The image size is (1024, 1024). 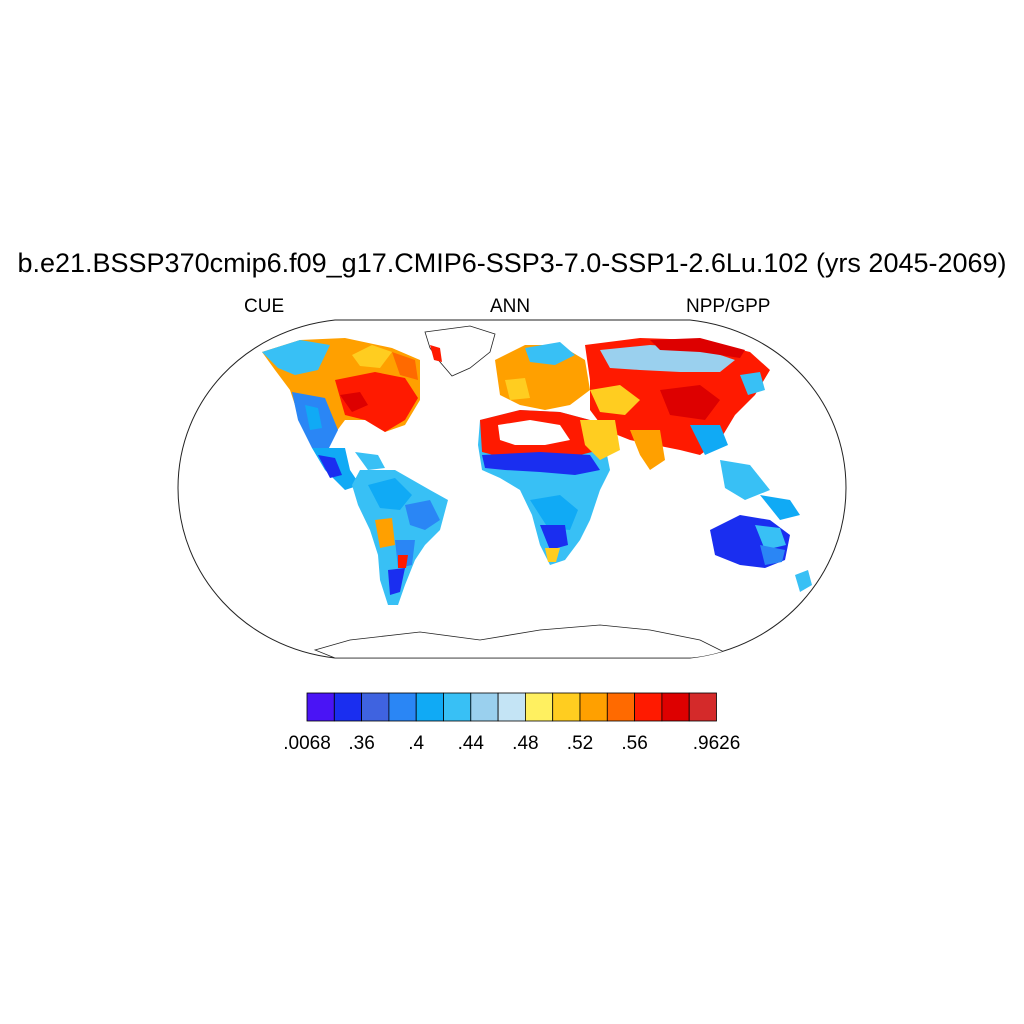 I want to click on colorbar-label-6: .56, so click(x=634, y=743).